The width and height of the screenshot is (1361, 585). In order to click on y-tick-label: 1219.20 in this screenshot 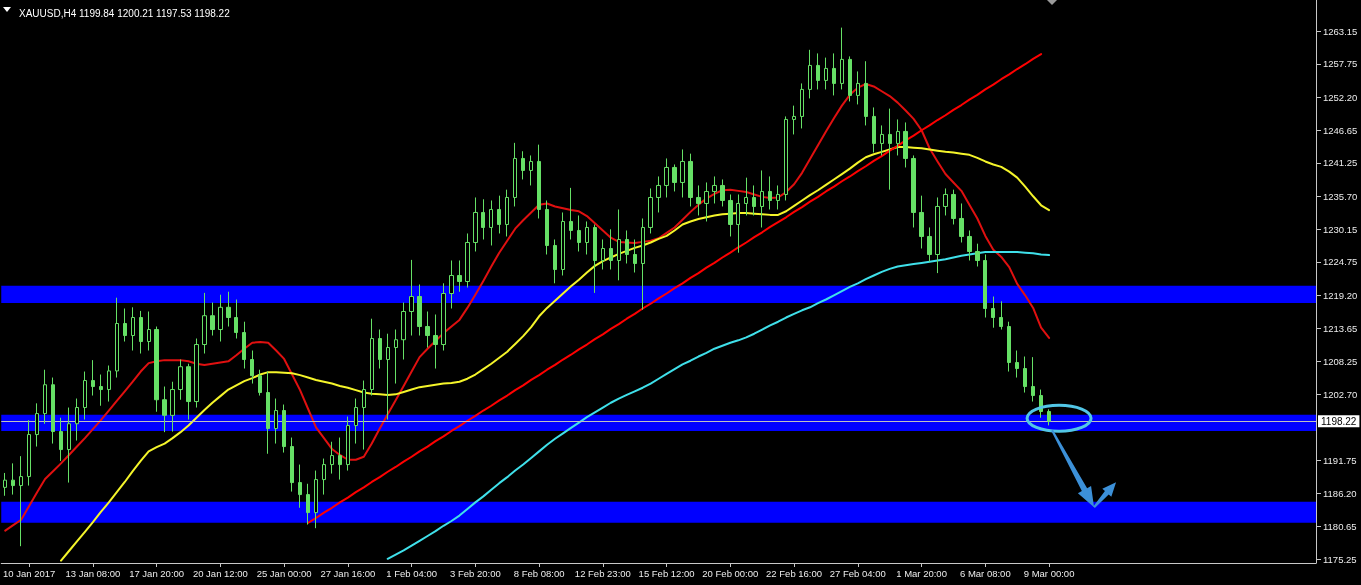, I will do `click(1340, 295)`.